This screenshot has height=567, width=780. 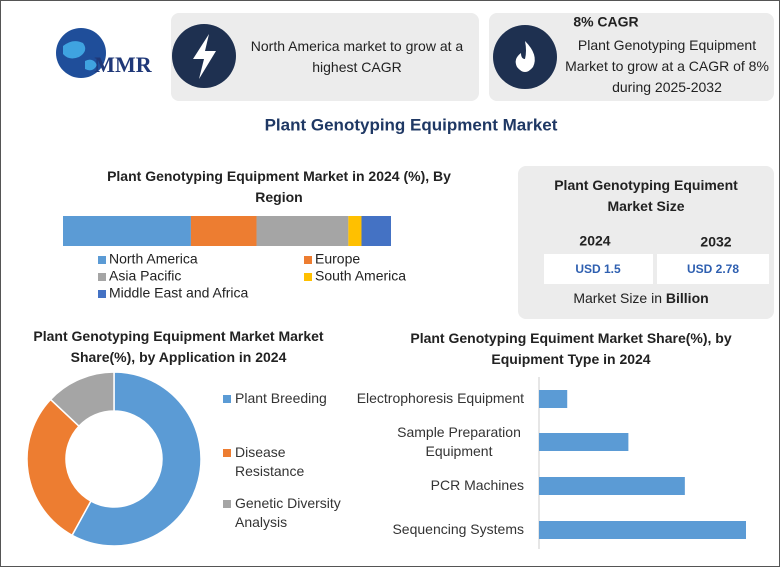 I want to click on y-tick-label: Electrophoresis Equipment, so click(x=440, y=398).